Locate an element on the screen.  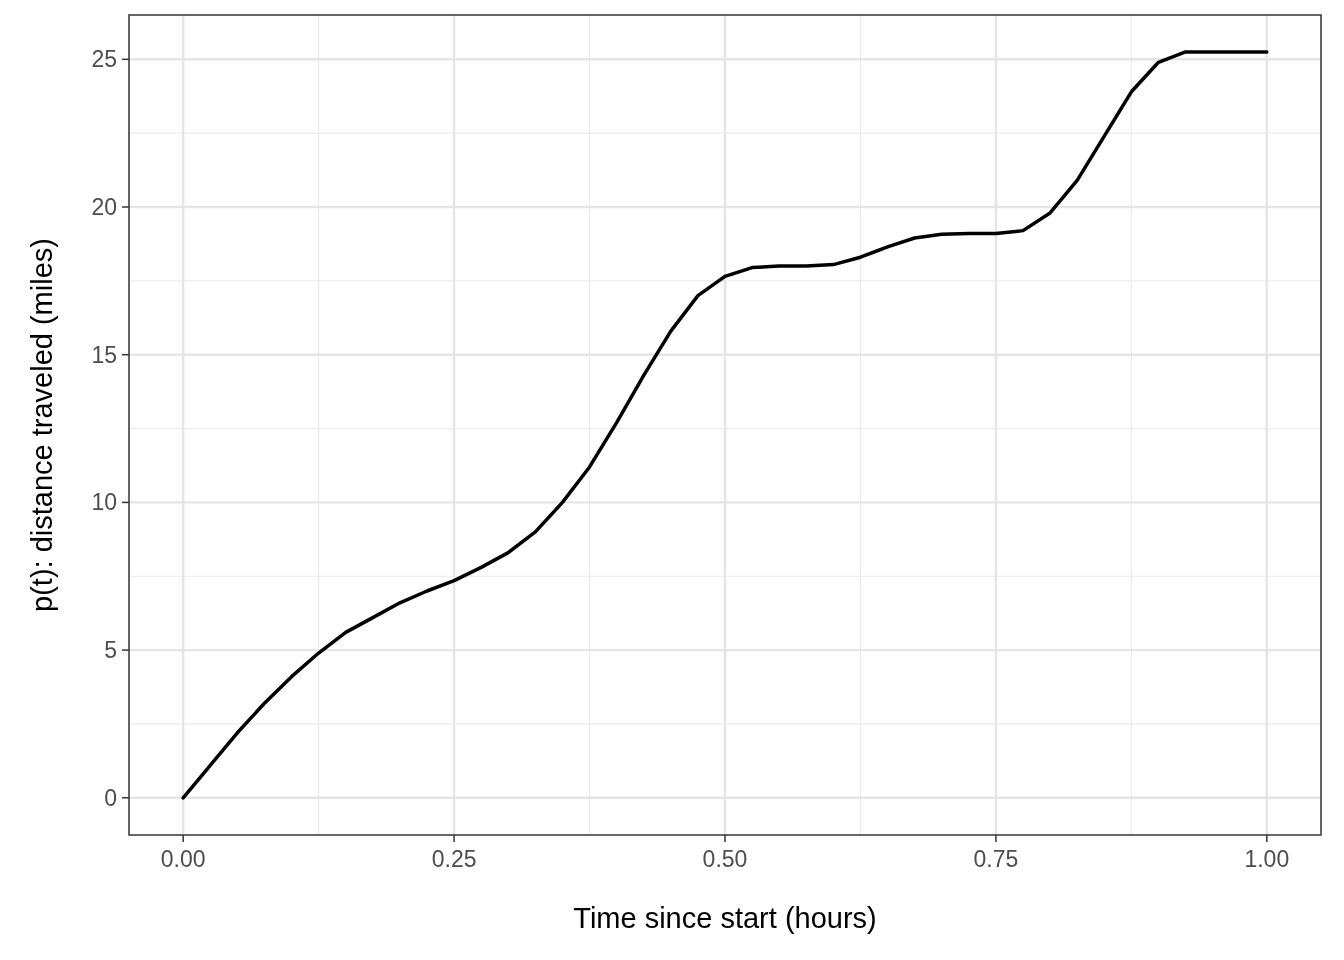
x-axis-title: Time since start (hours) is located at coordinates (725, 918).